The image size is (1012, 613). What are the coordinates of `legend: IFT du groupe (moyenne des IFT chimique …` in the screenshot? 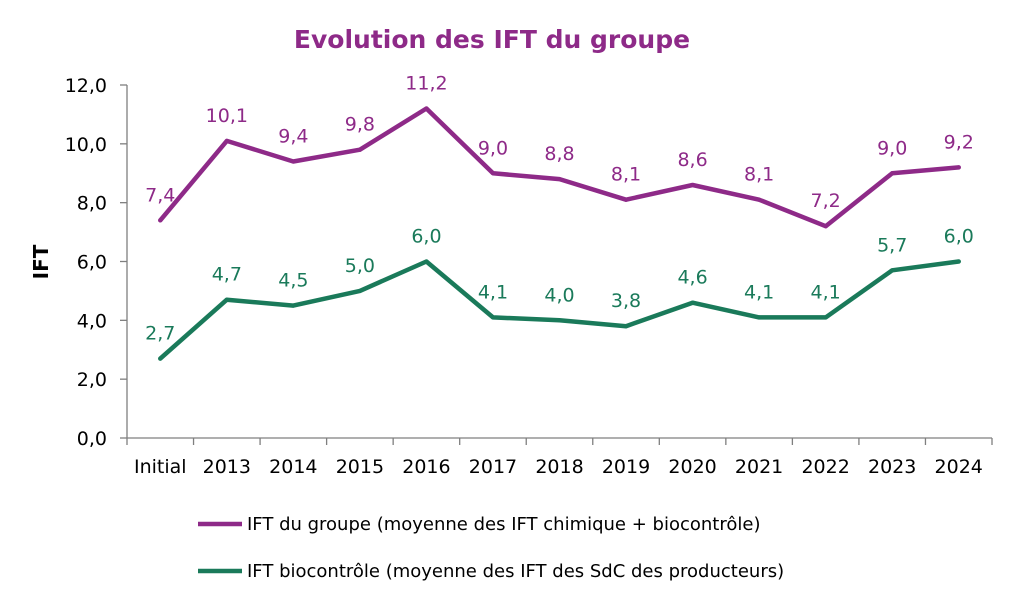 It's located at (491, 548).